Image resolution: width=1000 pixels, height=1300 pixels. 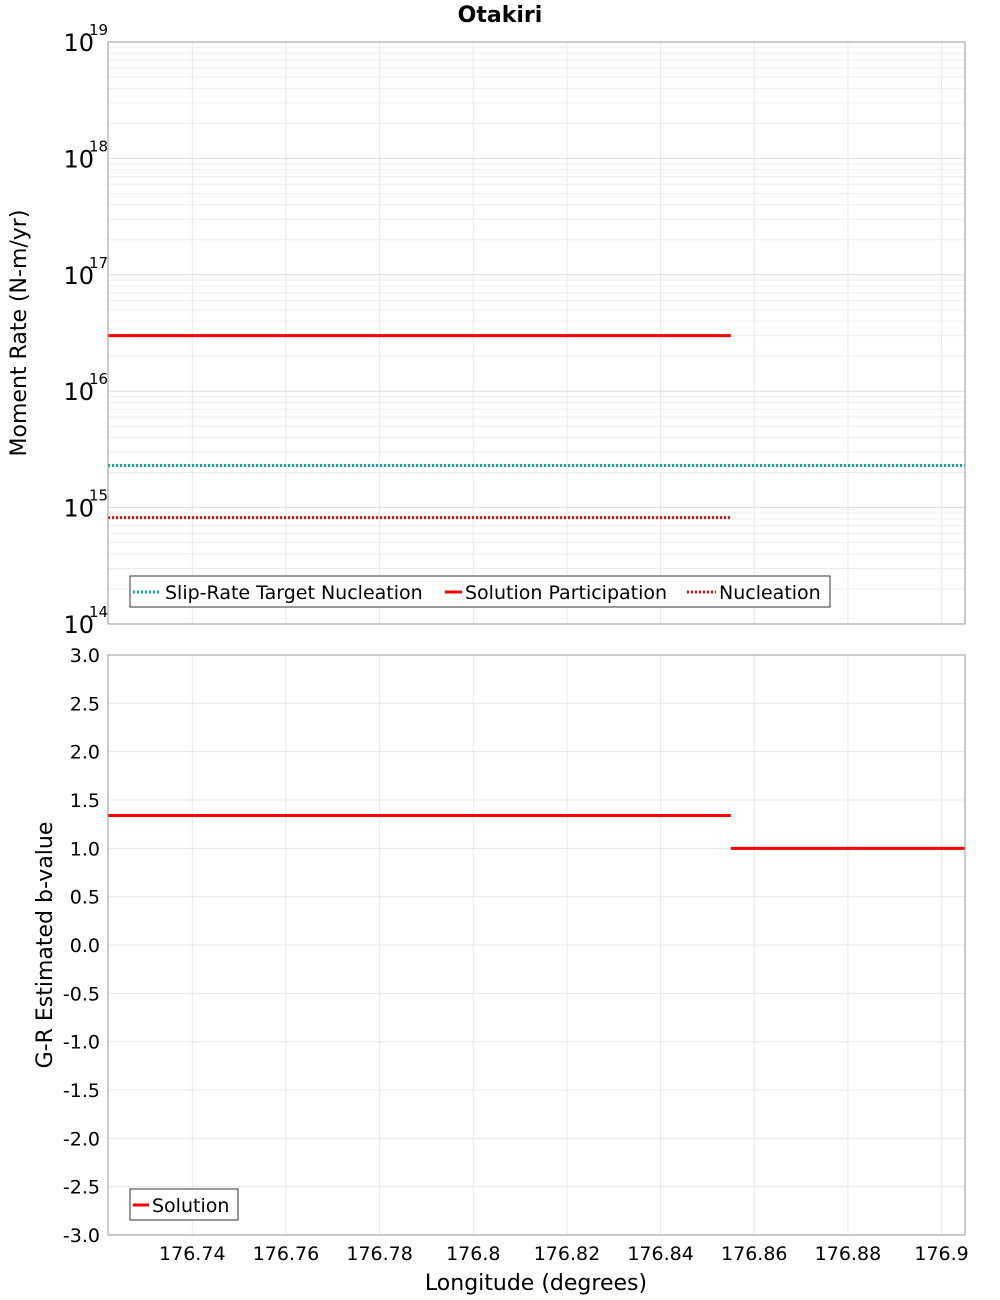 I want to click on bottom-y-tick-label: -2.5, so click(x=81, y=1188).